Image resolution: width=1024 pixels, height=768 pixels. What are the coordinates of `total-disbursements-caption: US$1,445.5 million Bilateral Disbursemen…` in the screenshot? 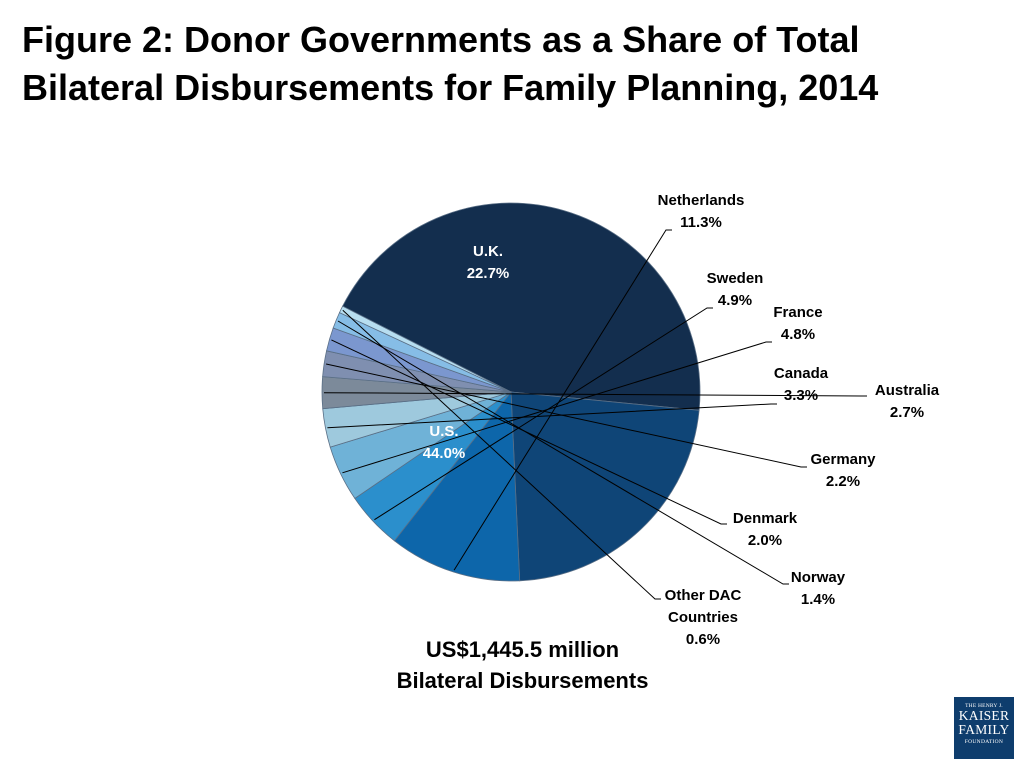 It's located at (522, 665).